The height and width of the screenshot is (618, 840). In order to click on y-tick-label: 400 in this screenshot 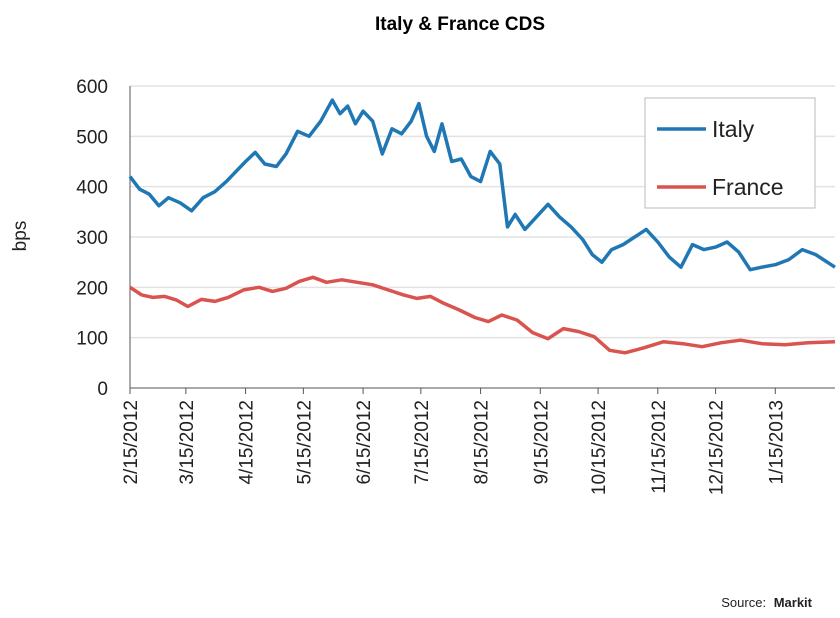, I will do `click(92, 188)`.